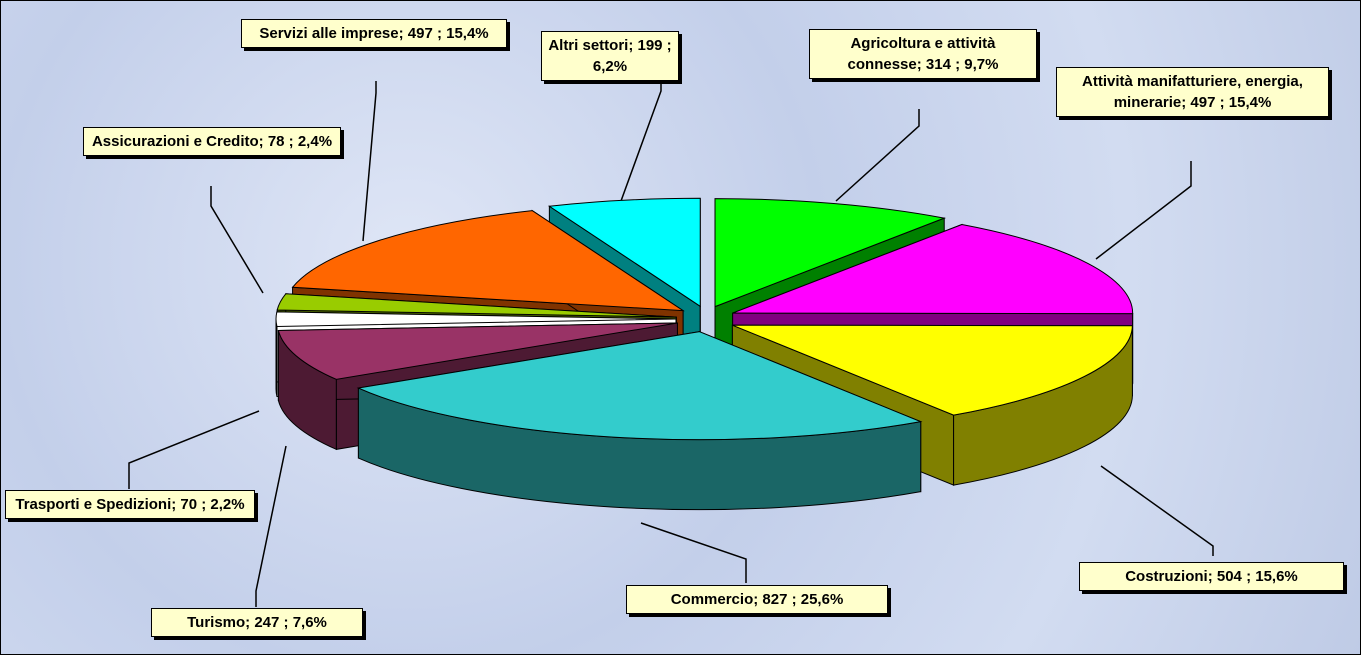 Image resolution: width=1361 pixels, height=655 pixels. Describe the element at coordinates (1211, 576) in the screenshot. I see `data-label: Costruzioni; 504 ; 15,6%` at that location.